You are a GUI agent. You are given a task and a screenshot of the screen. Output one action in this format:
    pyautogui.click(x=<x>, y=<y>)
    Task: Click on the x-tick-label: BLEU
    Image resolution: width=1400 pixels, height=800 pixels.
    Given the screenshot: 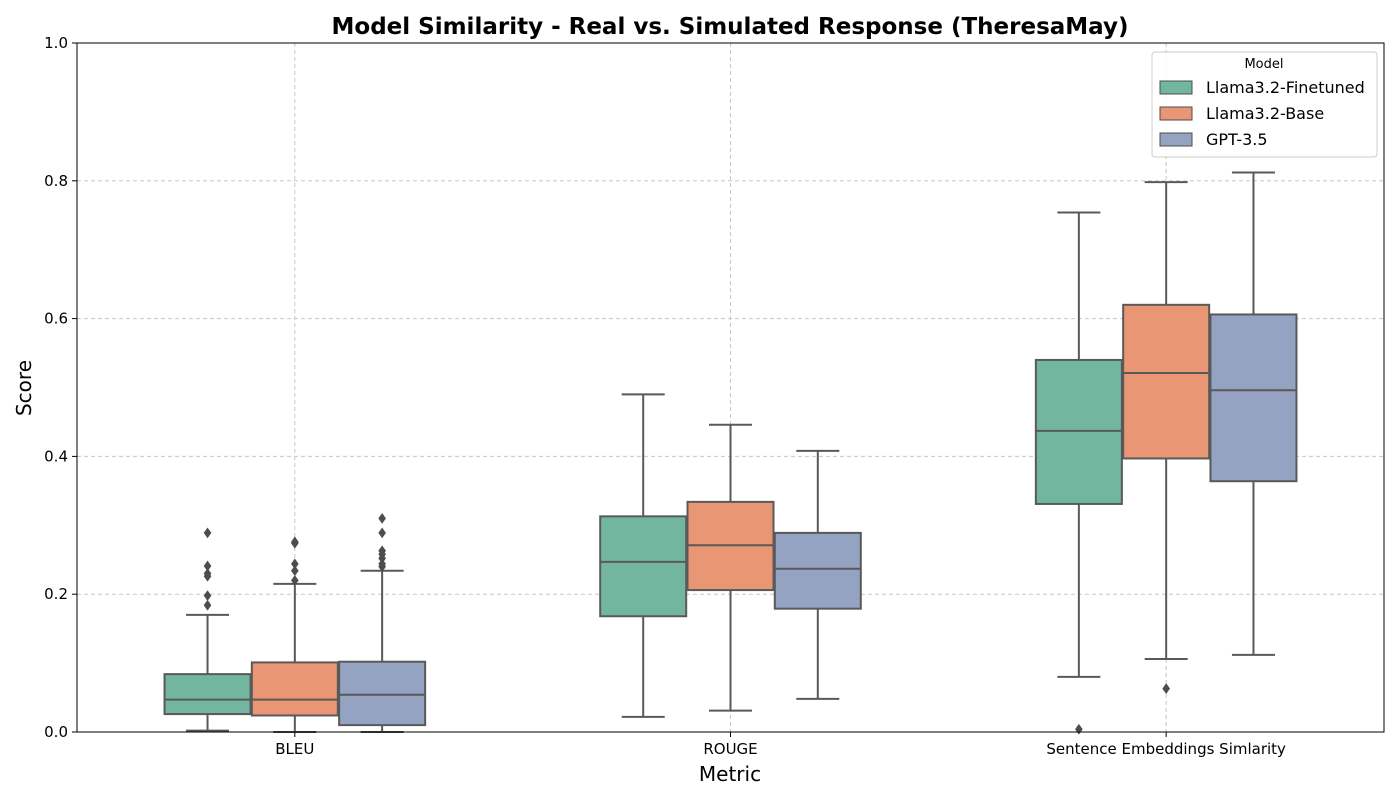 What is the action you would take?
    pyautogui.click(x=294, y=749)
    